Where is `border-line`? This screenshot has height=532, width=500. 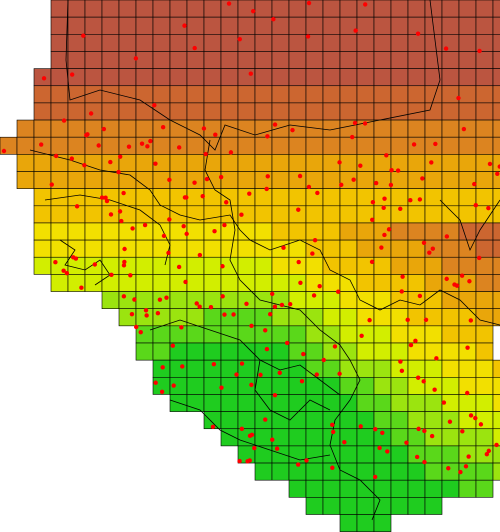 border-line is located at coordinates (107, 230).